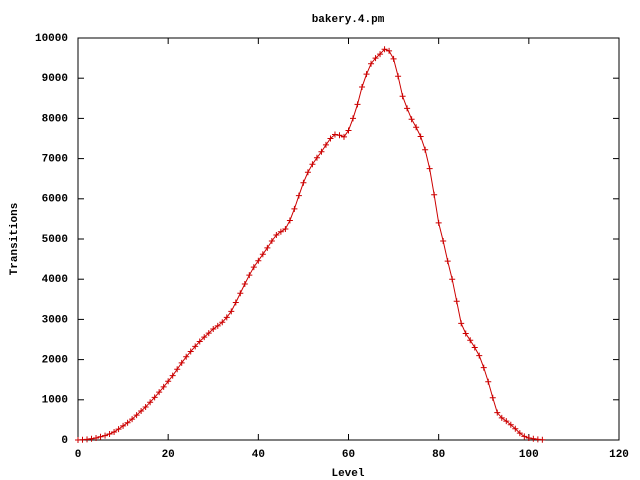  What do you see at coordinates (438, 455) in the screenshot?
I see `x-tick-label: 80` at bounding box center [438, 455].